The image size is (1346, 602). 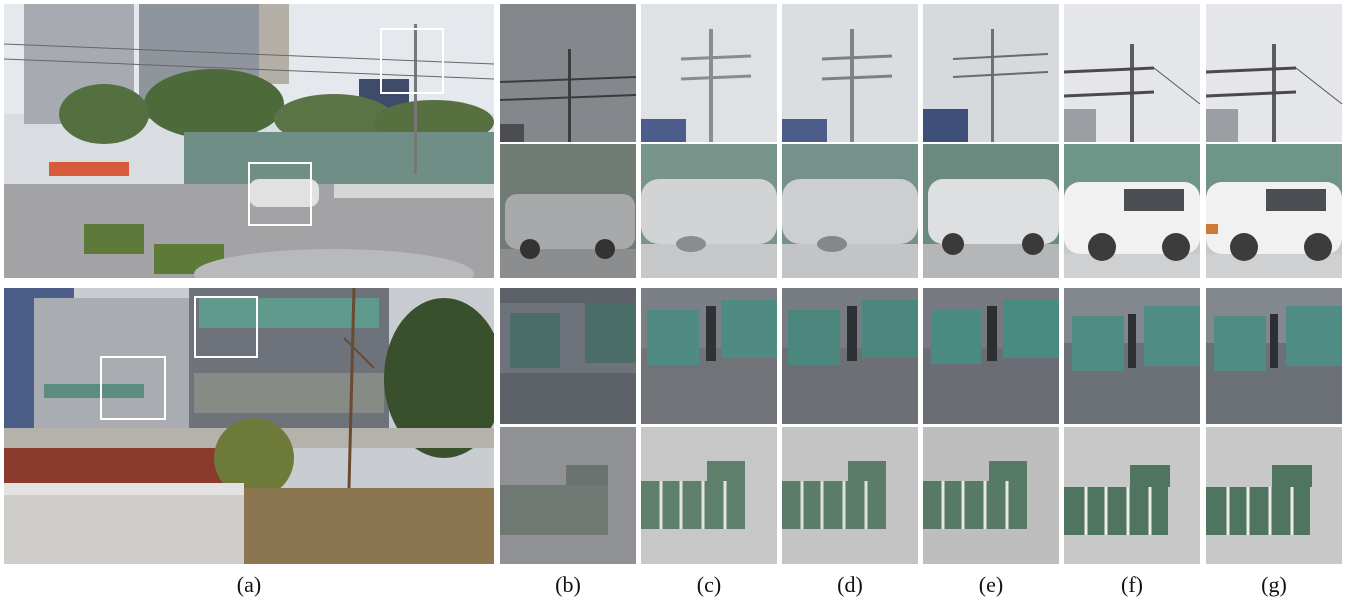 What do you see at coordinates (850, 584) in the screenshot?
I see `caption-d: (d)` at bounding box center [850, 584].